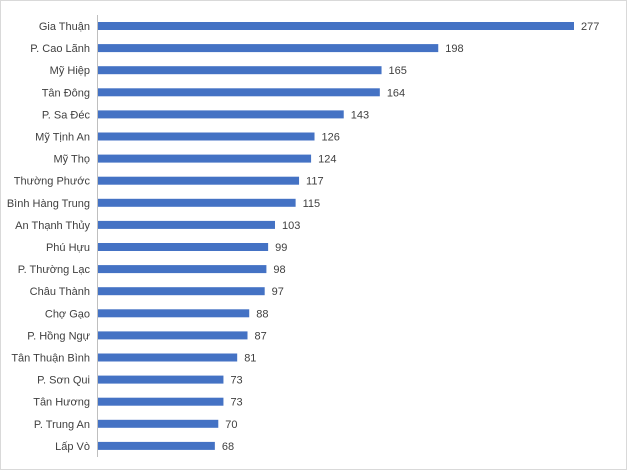 This screenshot has width=627, height=471. I want to click on bar-value-label: 99, so click(281, 248).